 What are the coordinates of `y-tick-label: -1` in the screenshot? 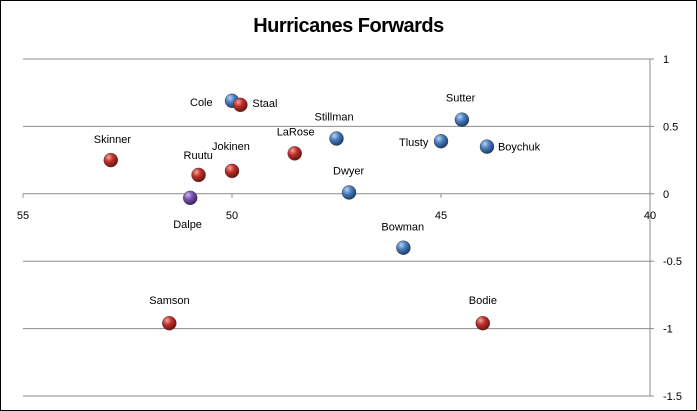 It's located at (668, 330).